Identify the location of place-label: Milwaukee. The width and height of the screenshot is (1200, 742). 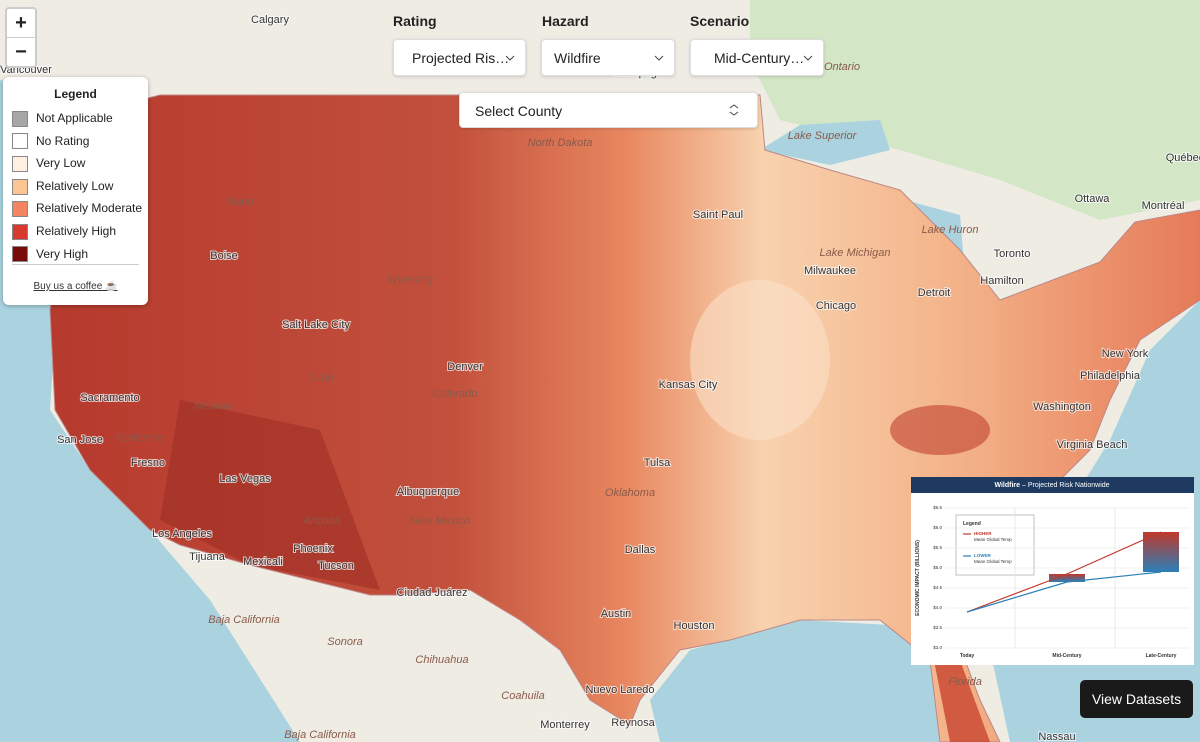
(830, 271).